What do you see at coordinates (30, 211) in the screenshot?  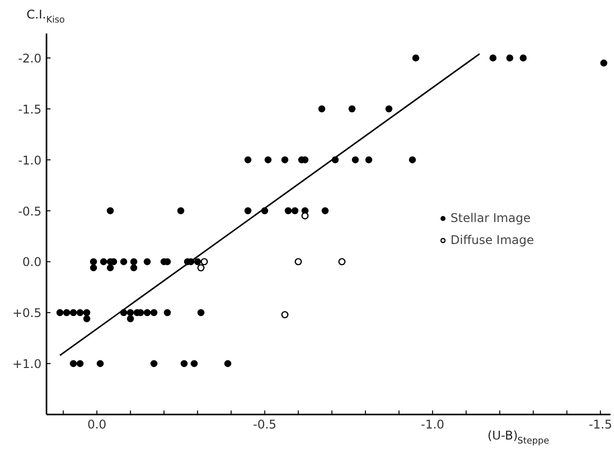 I see `y-tick-label: -0.5` at bounding box center [30, 211].